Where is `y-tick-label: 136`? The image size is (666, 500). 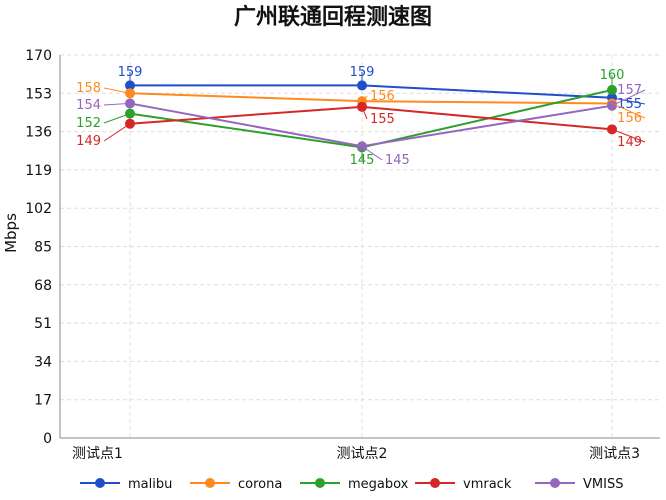 y-tick-label: 136 is located at coordinates (38, 133).